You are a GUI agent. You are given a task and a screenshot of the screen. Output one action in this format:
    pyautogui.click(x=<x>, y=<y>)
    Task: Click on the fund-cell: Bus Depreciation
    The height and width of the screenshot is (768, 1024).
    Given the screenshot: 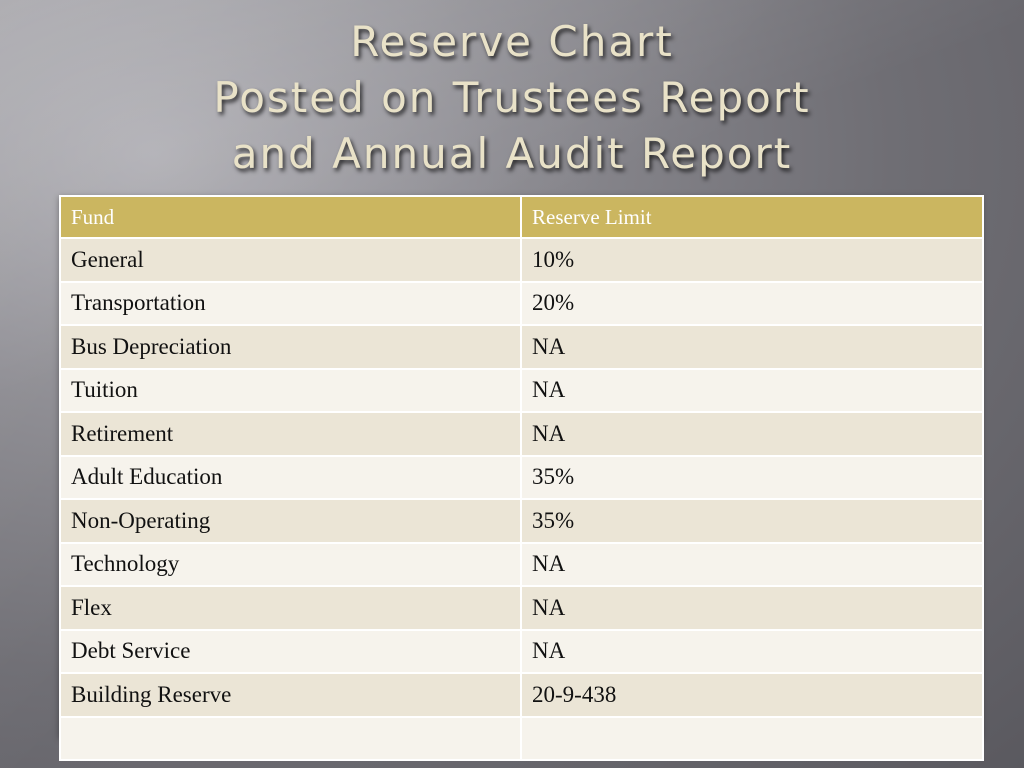 What is the action you would take?
    pyautogui.click(x=290, y=347)
    